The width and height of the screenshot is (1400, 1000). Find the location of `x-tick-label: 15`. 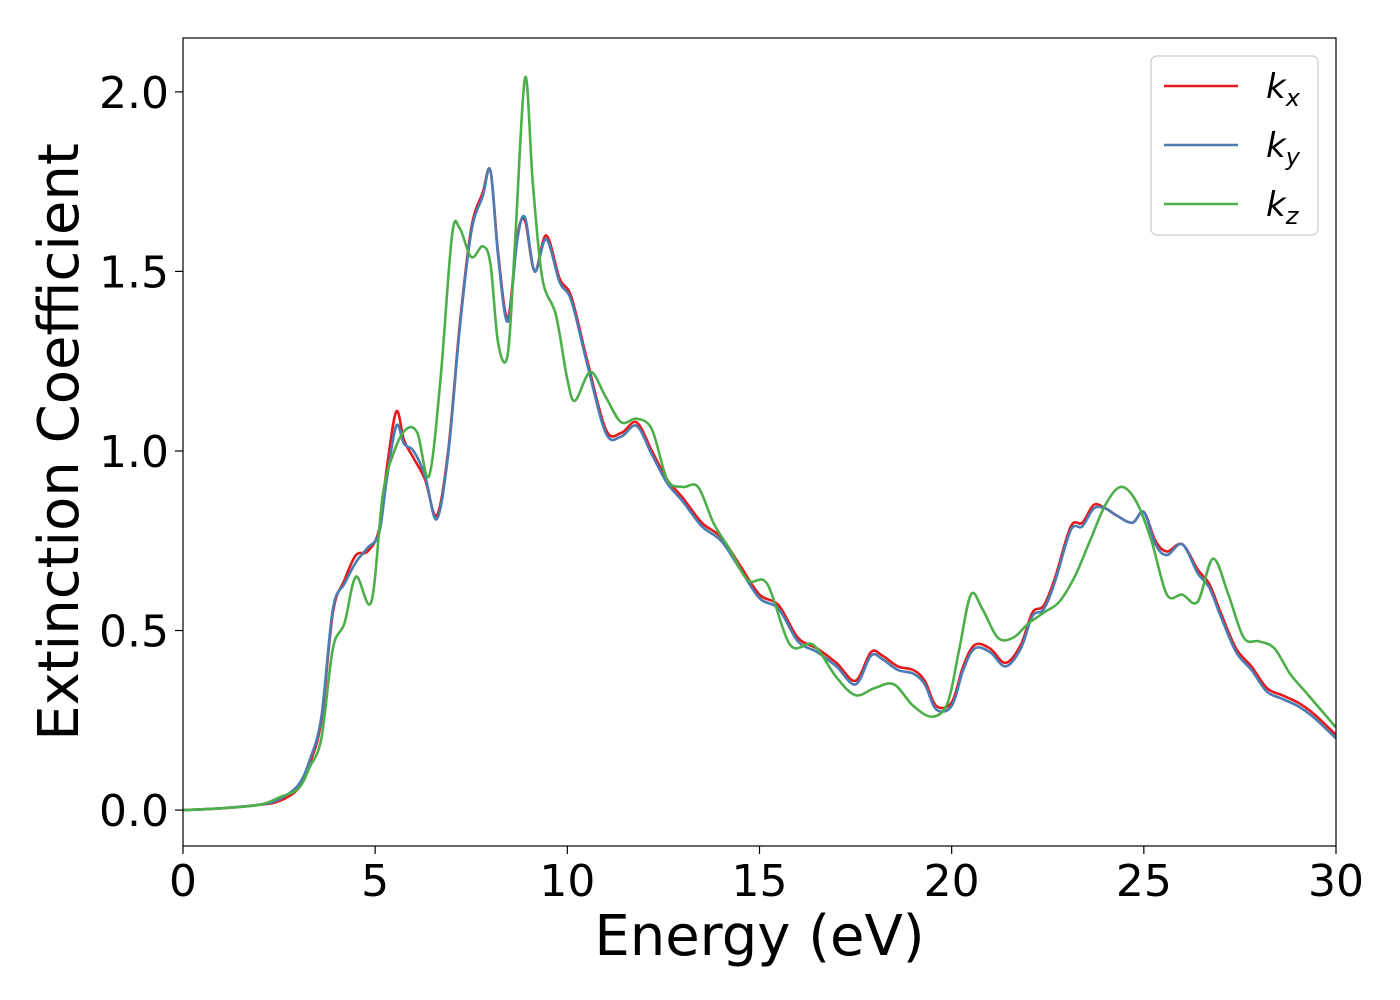

x-tick-label: 15 is located at coordinates (760, 881).